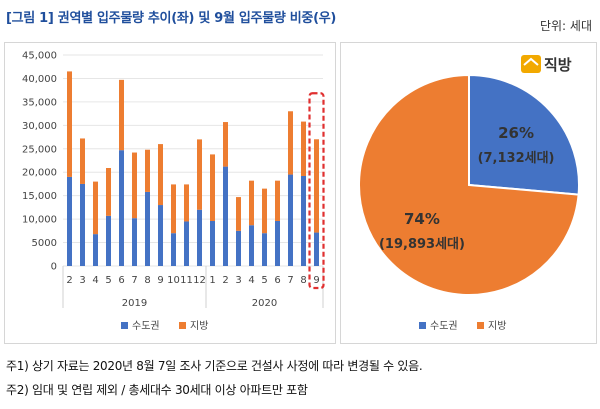  What do you see at coordinates (422, 219) in the screenshot?
I see `pie-percent-label: 74%` at bounding box center [422, 219].